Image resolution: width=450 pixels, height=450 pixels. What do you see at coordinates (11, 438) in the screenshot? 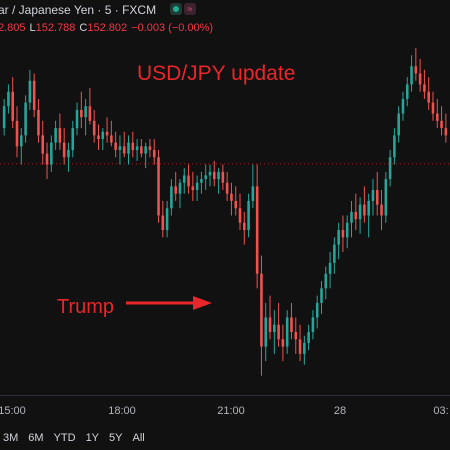
I see `range-3m-button: 3M` at bounding box center [11, 438].